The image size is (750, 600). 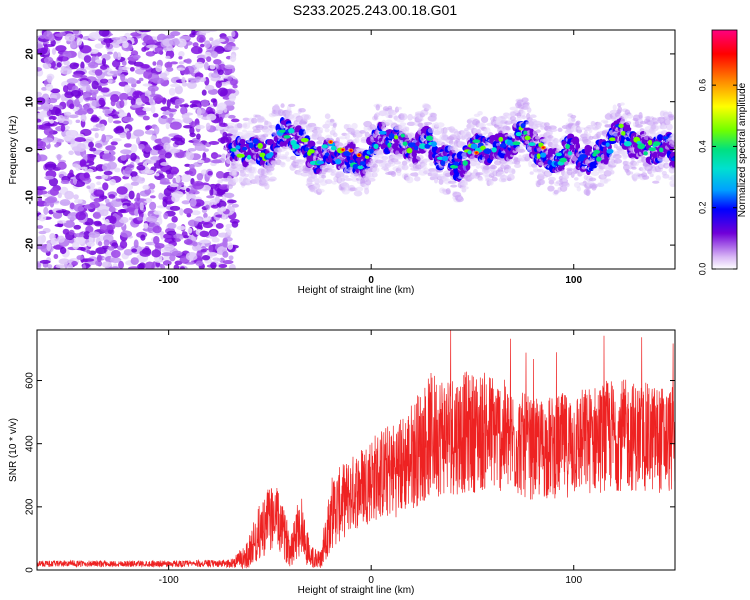 What do you see at coordinates (30, 506) in the screenshot?
I see `snr-ytick-label: 200` at bounding box center [30, 506].